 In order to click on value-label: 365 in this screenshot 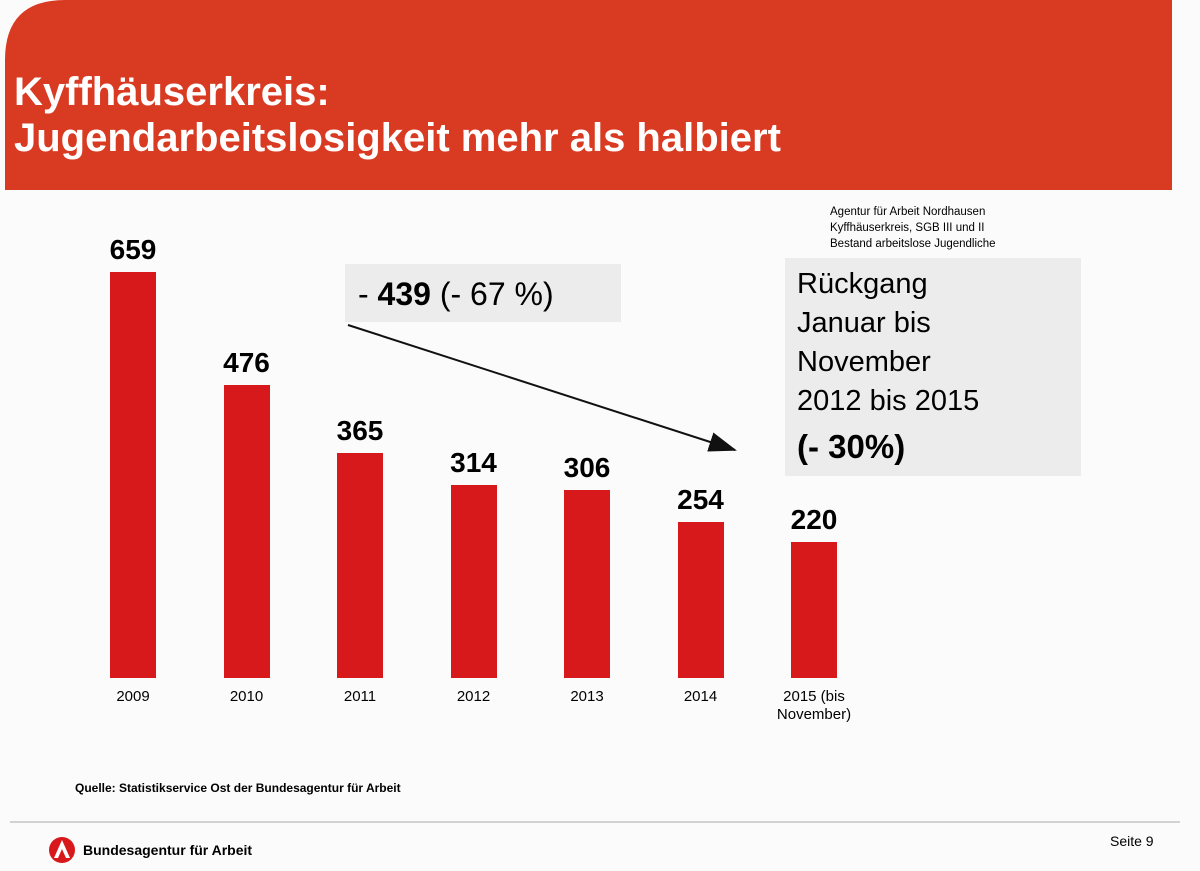, I will do `click(360, 431)`.